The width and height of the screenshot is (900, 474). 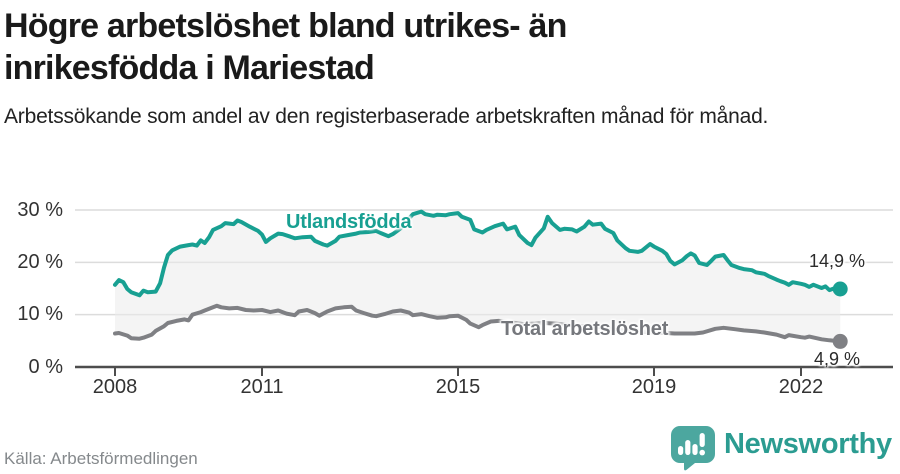 I want to click on y-axis-label-10: 10 %, so click(x=40, y=314).